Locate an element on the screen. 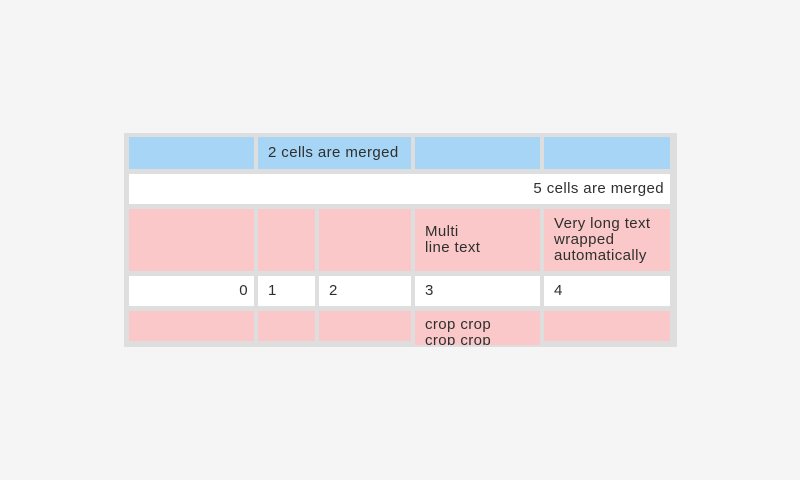 This screenshot has height=480, width=800. cell-r3c4-multiline: Multi line text is located at coordinates (477, 240).